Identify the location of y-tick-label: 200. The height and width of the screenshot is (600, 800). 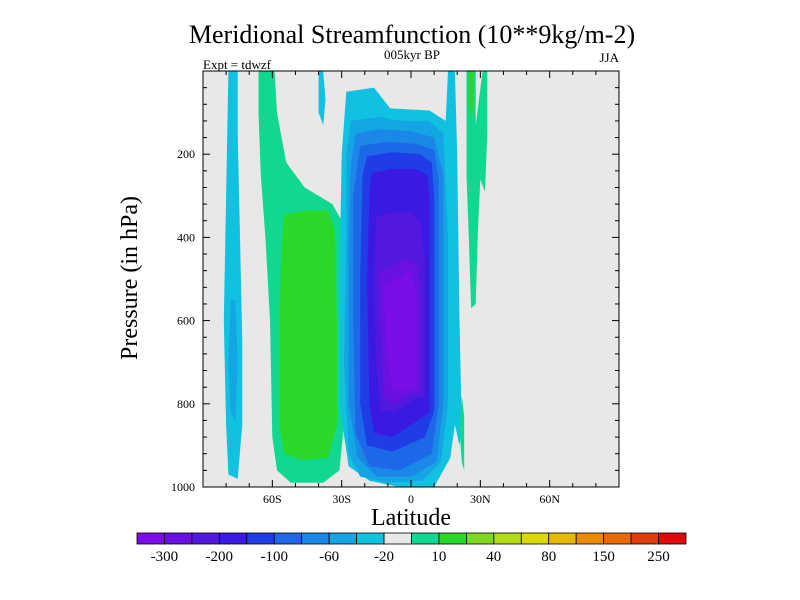
(186, 154).